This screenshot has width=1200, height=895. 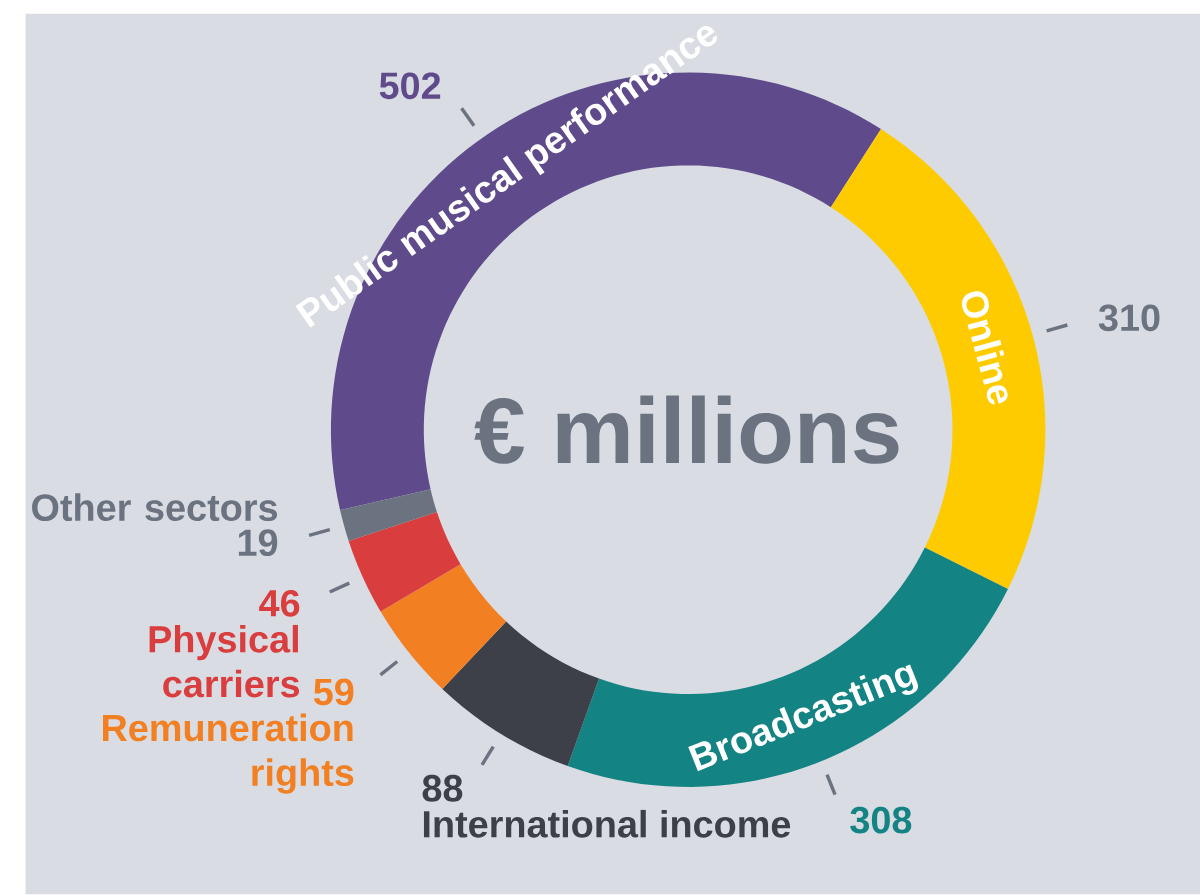 What do you see at coordinates (224, 661) in the screenshot?
I see `slice-label: Physical carriers` at bounding box center [224, 661].